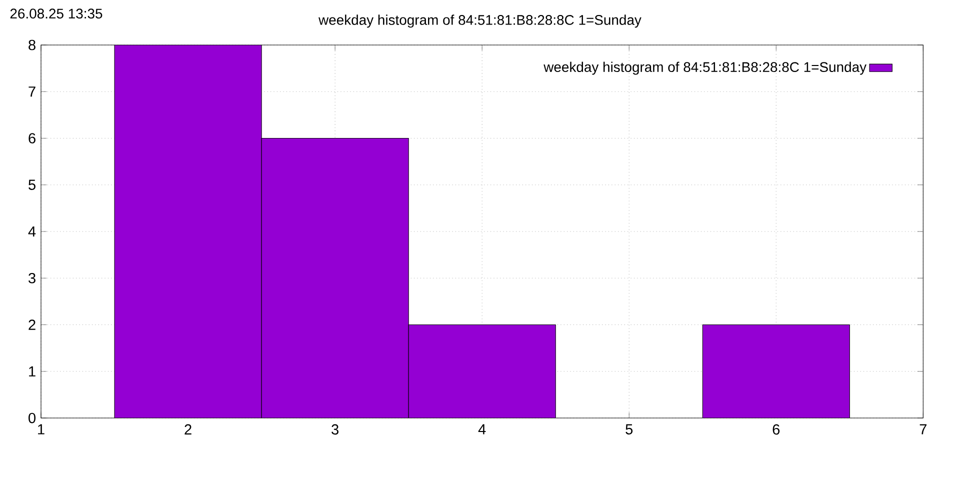 The width and height of the screenshot is (960, 480). What do you see at coordinates (482, 429) in the screenshot?
I see `x-tick-label: 4` at bounding box center [482, 429].